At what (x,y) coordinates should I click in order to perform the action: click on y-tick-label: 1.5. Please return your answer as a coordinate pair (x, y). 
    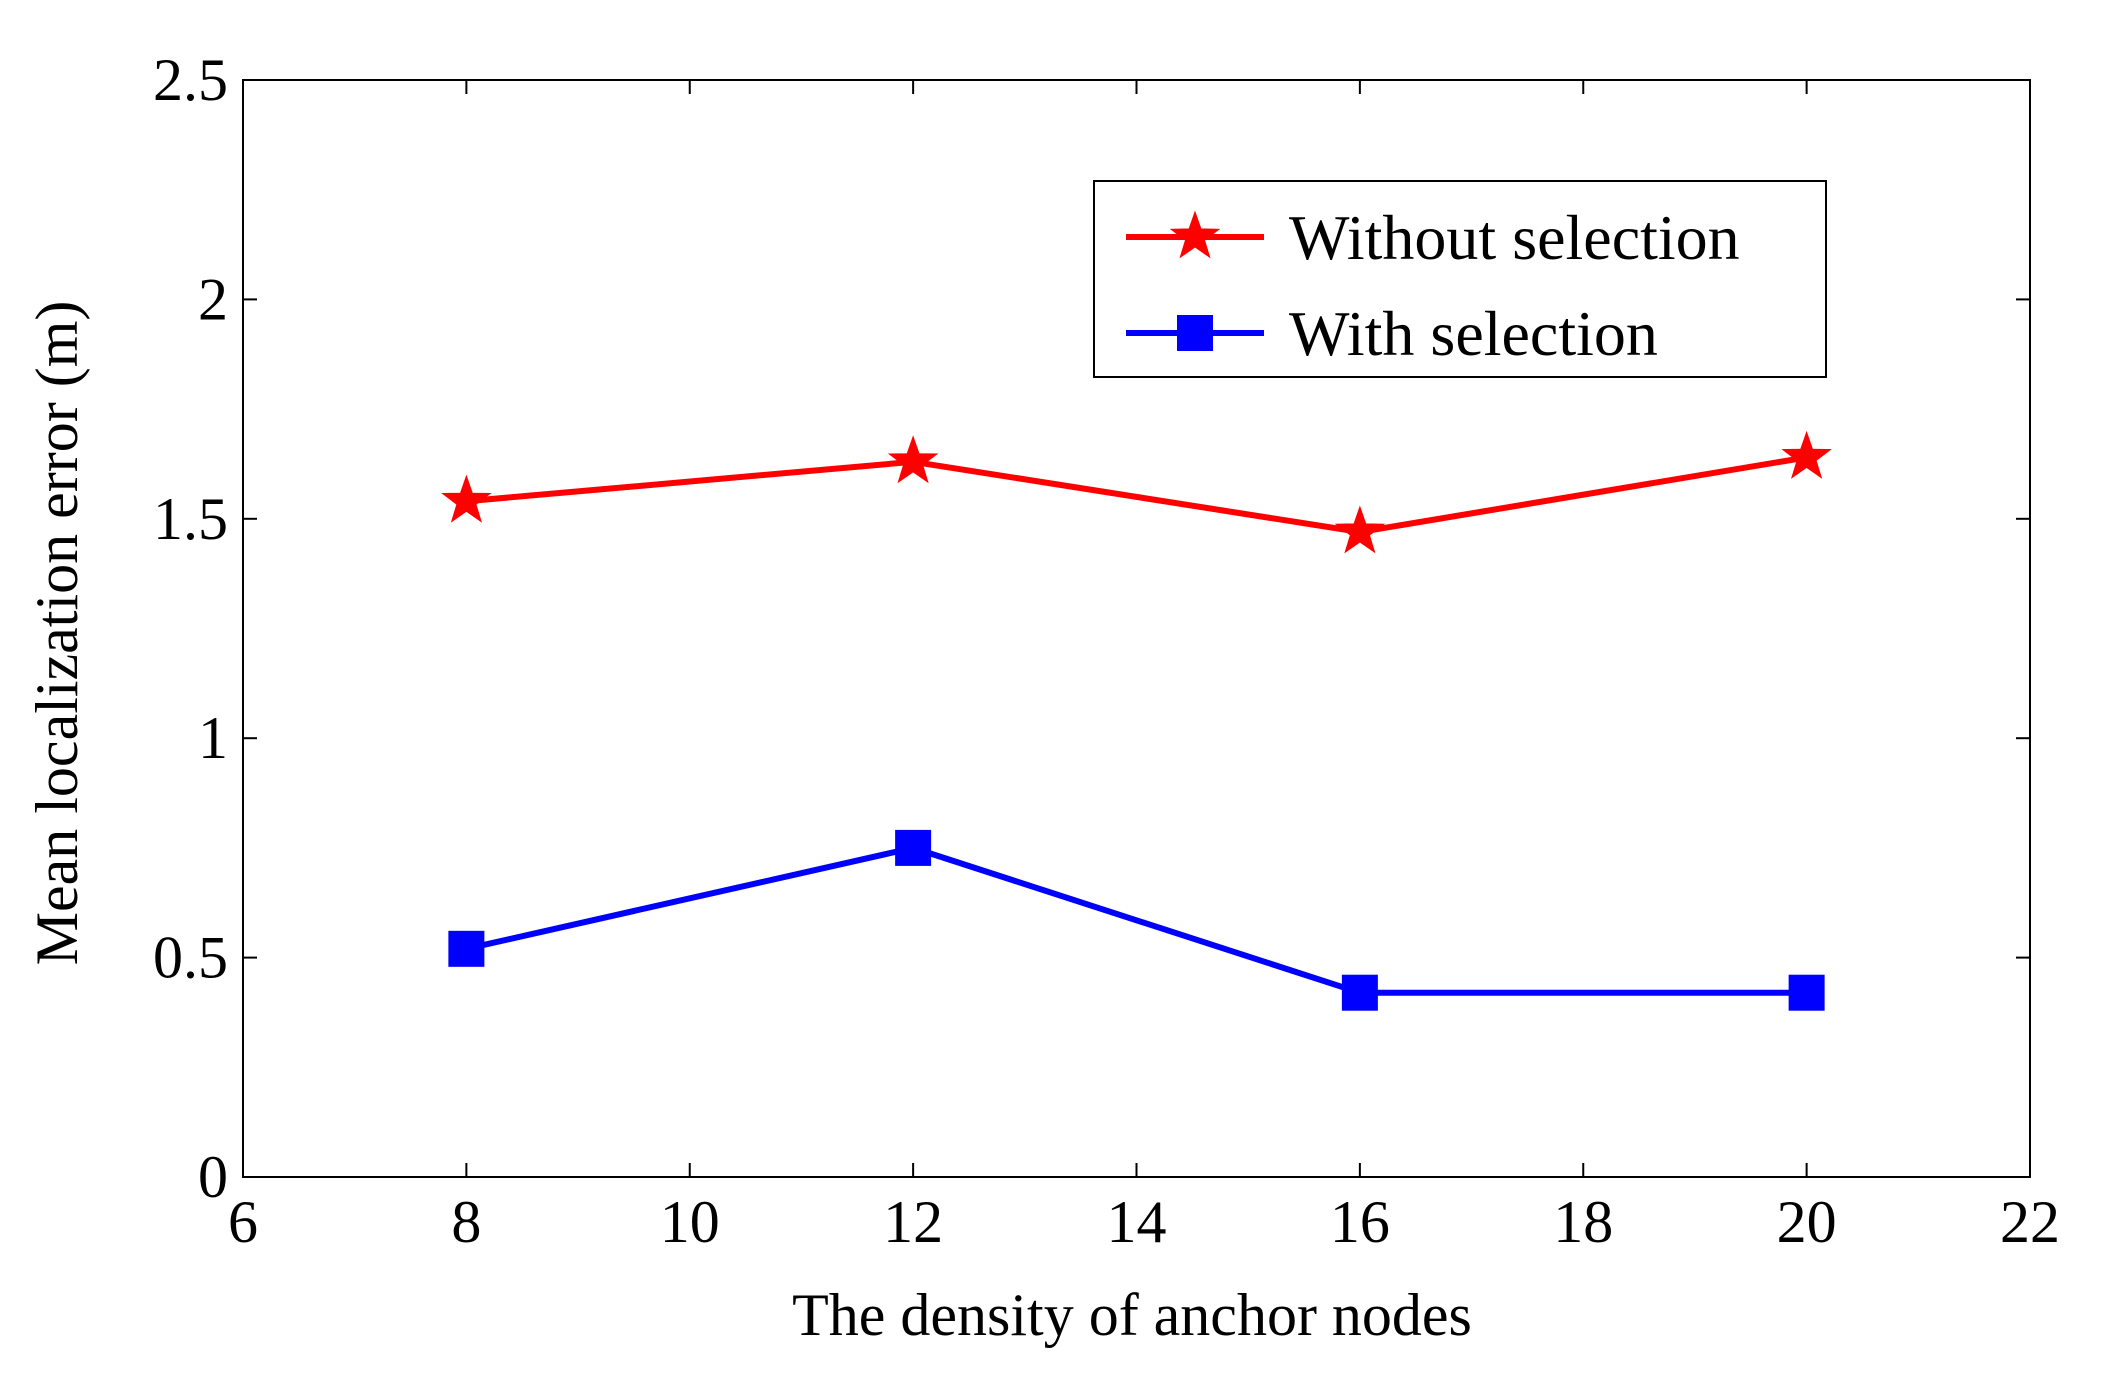
    Looking at the image, I should click on (190, 519).